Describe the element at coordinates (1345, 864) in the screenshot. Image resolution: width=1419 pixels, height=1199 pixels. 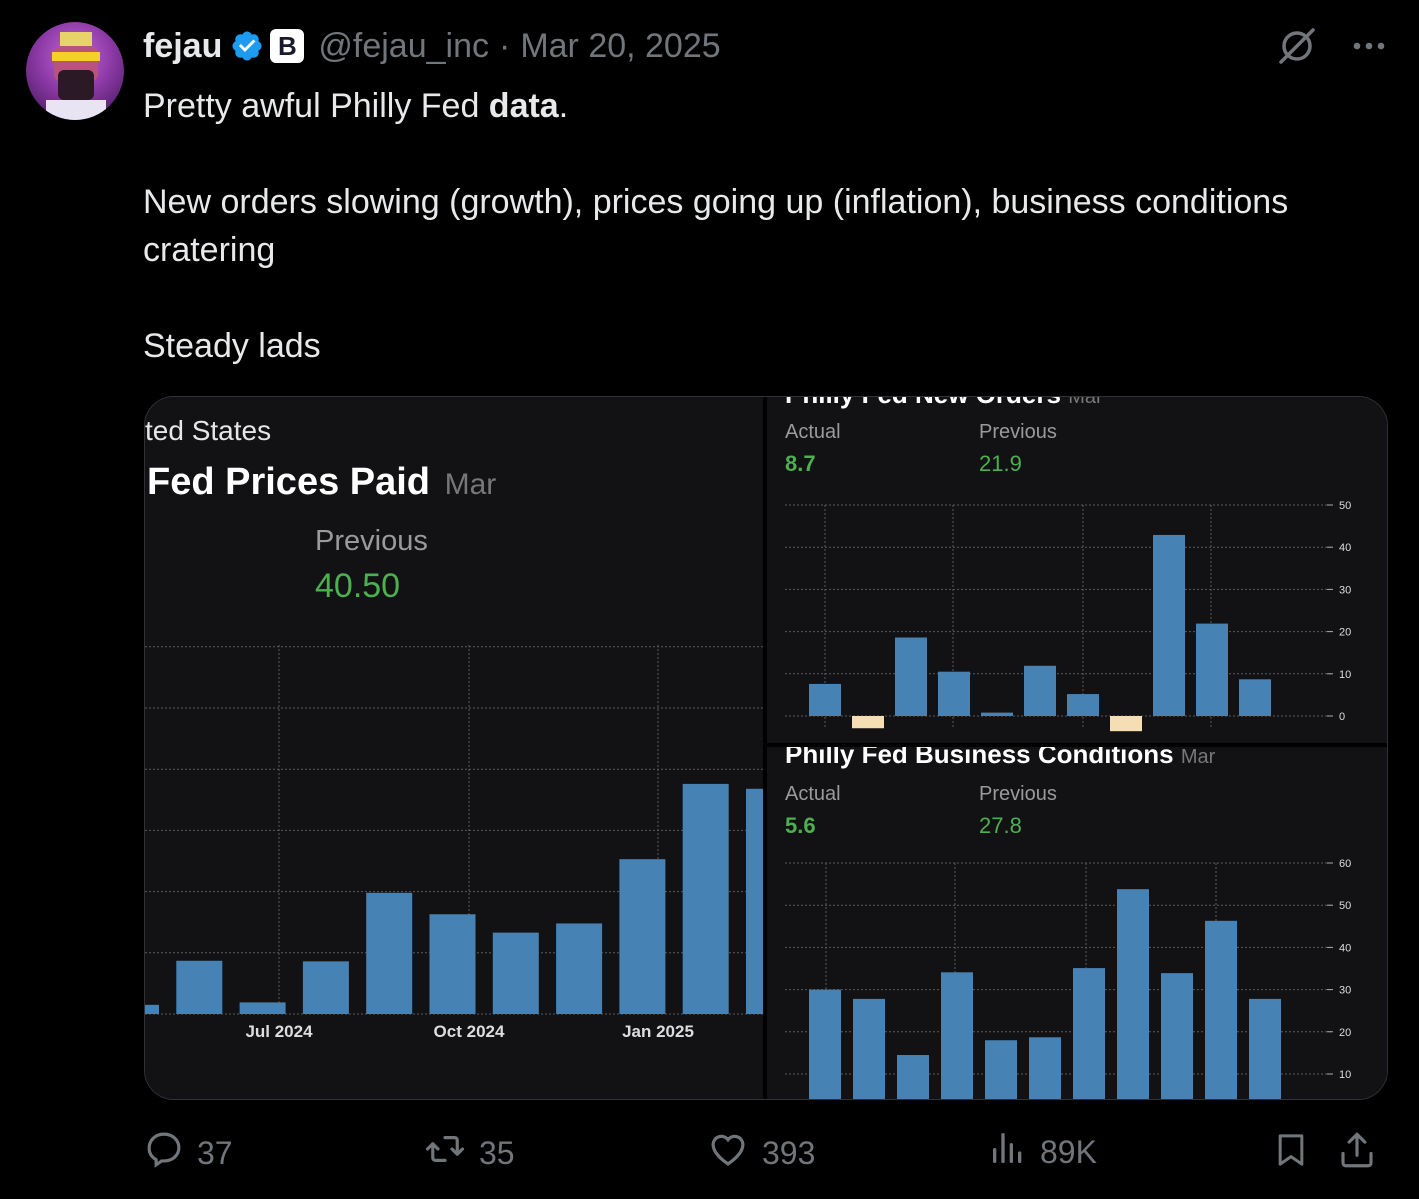
I see `y-tick-label: 60` at that location.